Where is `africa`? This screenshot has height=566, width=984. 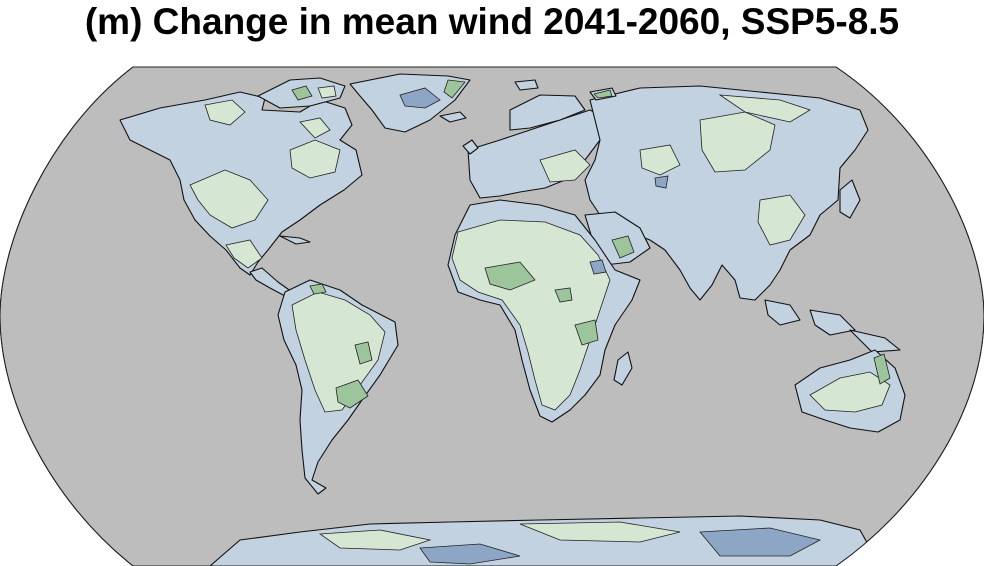 africa is located at coordinates (544, 311).